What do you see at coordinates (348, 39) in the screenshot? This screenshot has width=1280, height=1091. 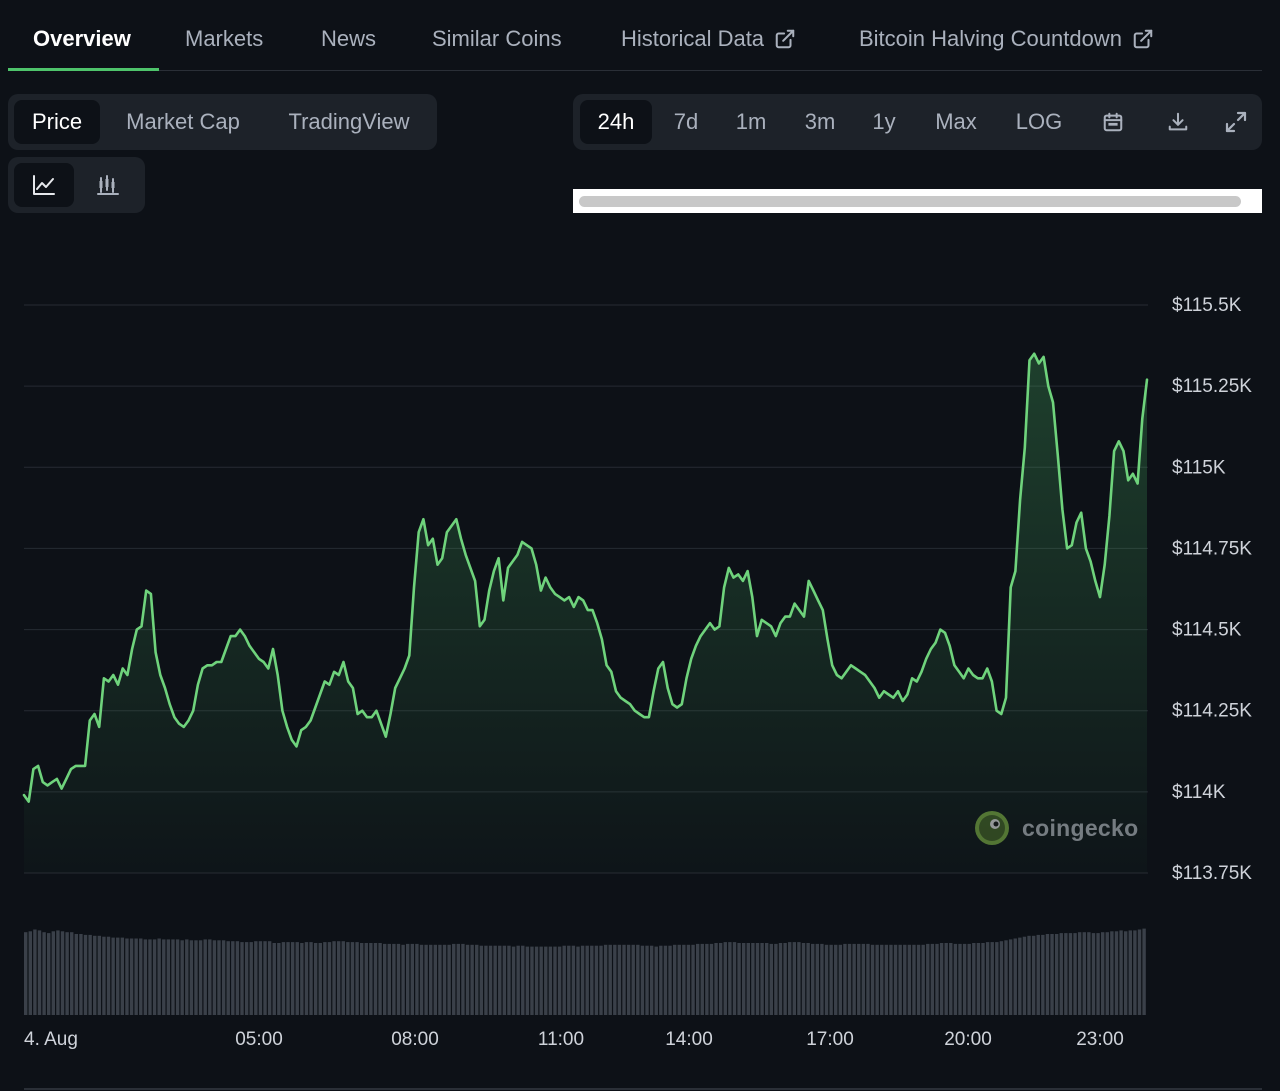 I see `tab-news: News` at bounding box center [348, 39].